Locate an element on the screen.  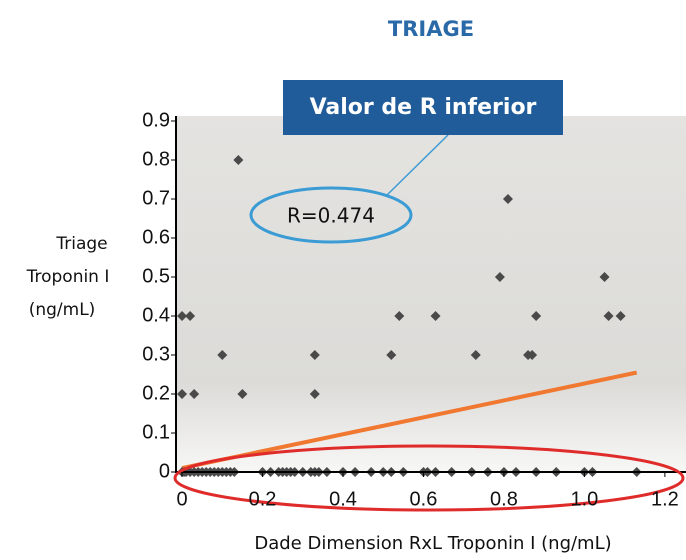
x-axis-label: Dade Dimension RxL Troponin I (ng/mL) is located at coordinates (432, 543).